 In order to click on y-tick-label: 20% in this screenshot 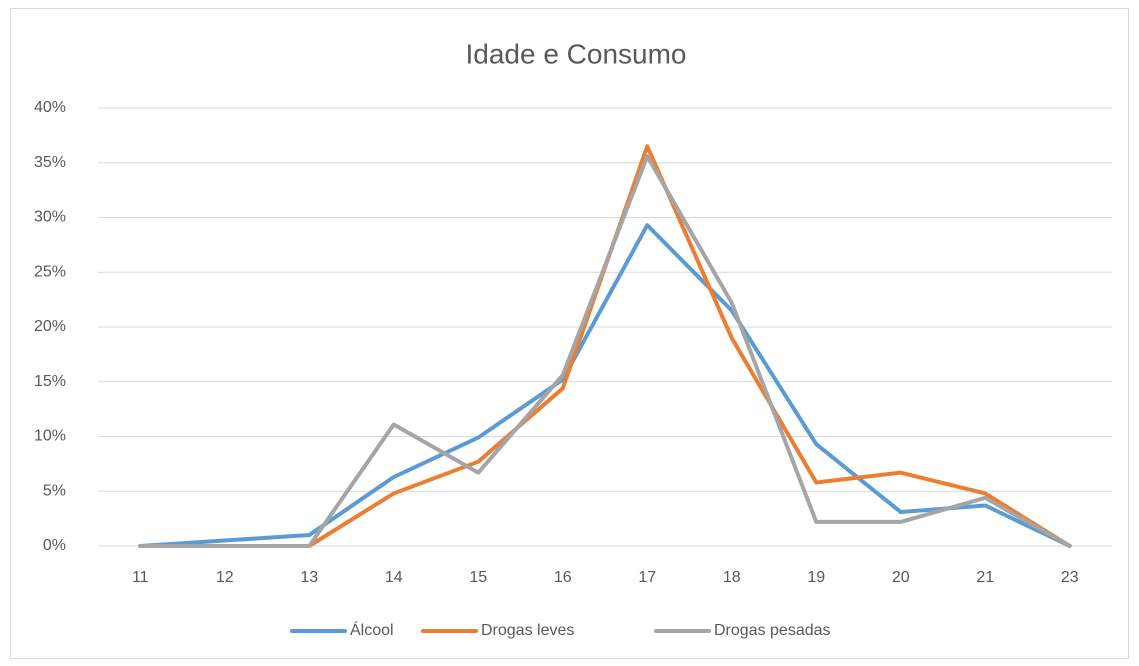, I will do `click(50, 326)`.